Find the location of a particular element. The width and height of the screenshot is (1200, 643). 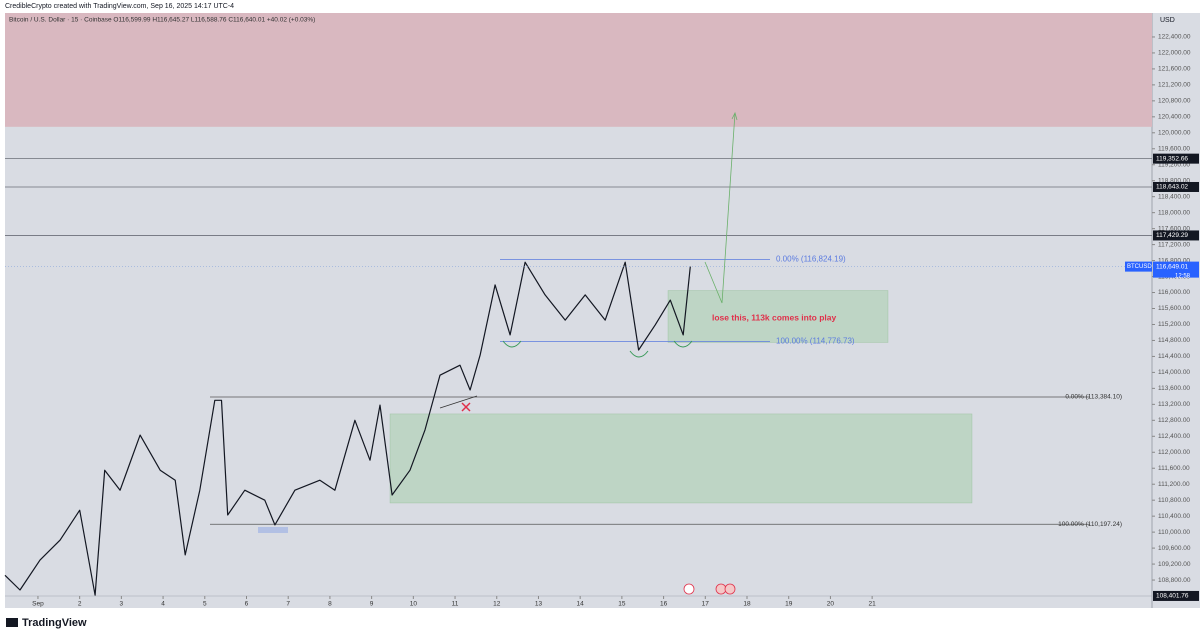

last-price-label: 116,649.01 is located at coordinates (1172, 266).